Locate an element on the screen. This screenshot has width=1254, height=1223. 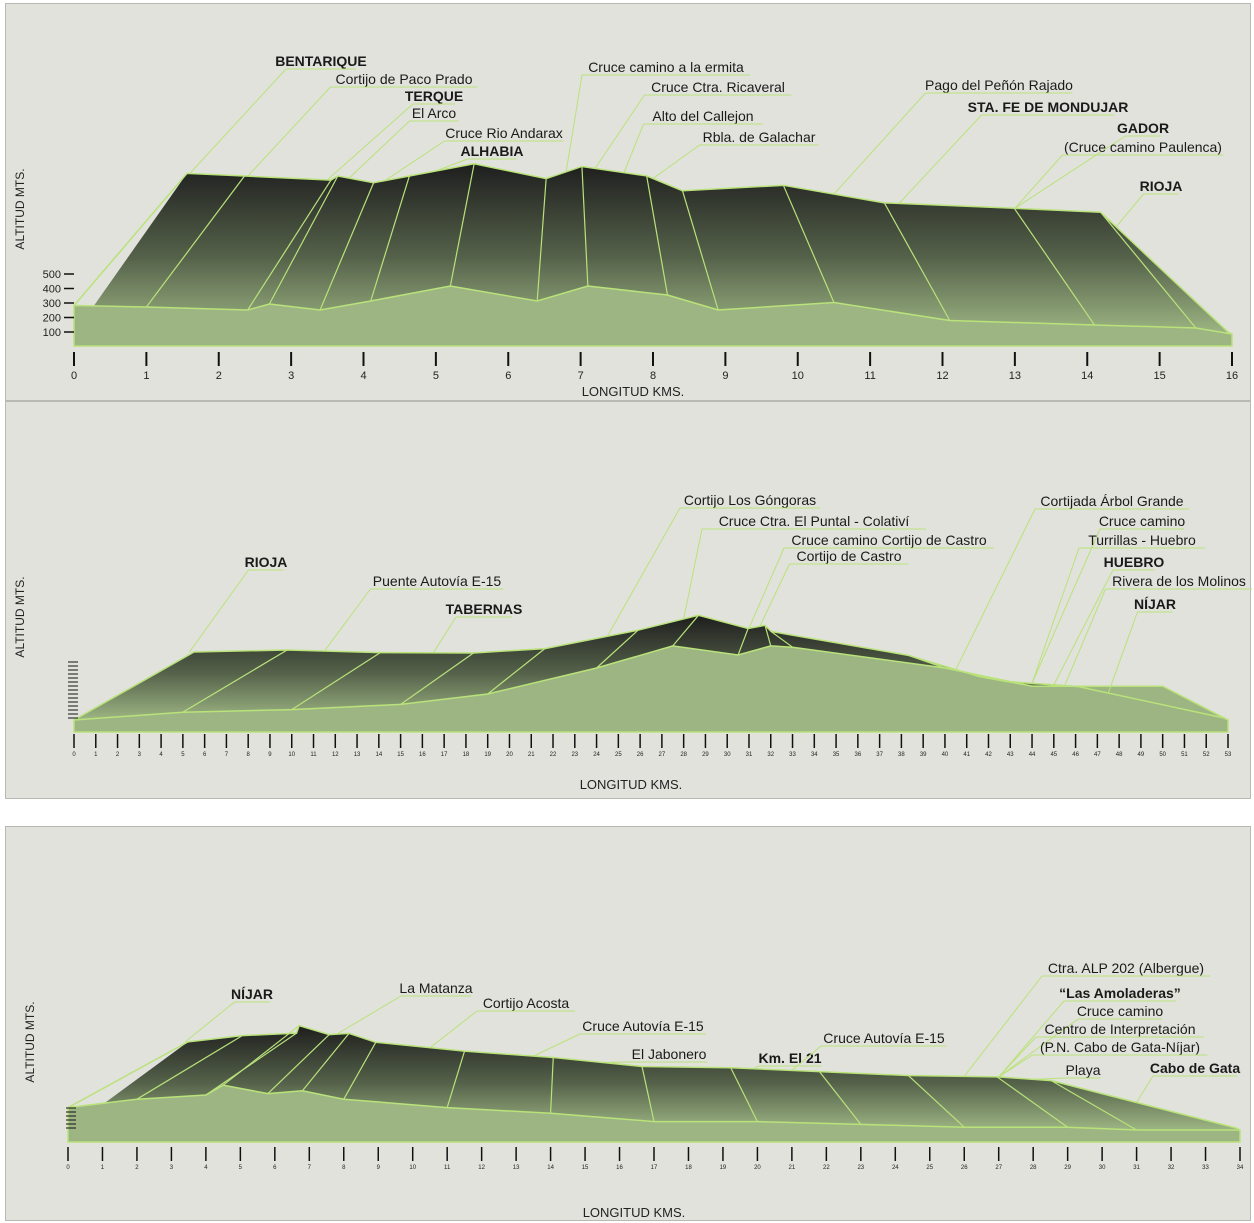
x-tick-label: 32 is located at coordinates (770, 755).